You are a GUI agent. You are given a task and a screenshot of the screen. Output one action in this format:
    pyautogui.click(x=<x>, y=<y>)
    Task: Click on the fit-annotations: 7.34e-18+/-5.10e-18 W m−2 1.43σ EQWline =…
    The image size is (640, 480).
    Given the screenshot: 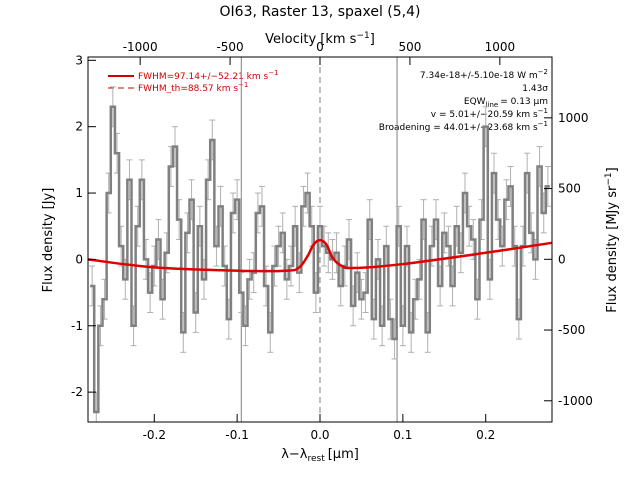 What is the action you would take?
    pyautogui.click(x=463, y=100)
    